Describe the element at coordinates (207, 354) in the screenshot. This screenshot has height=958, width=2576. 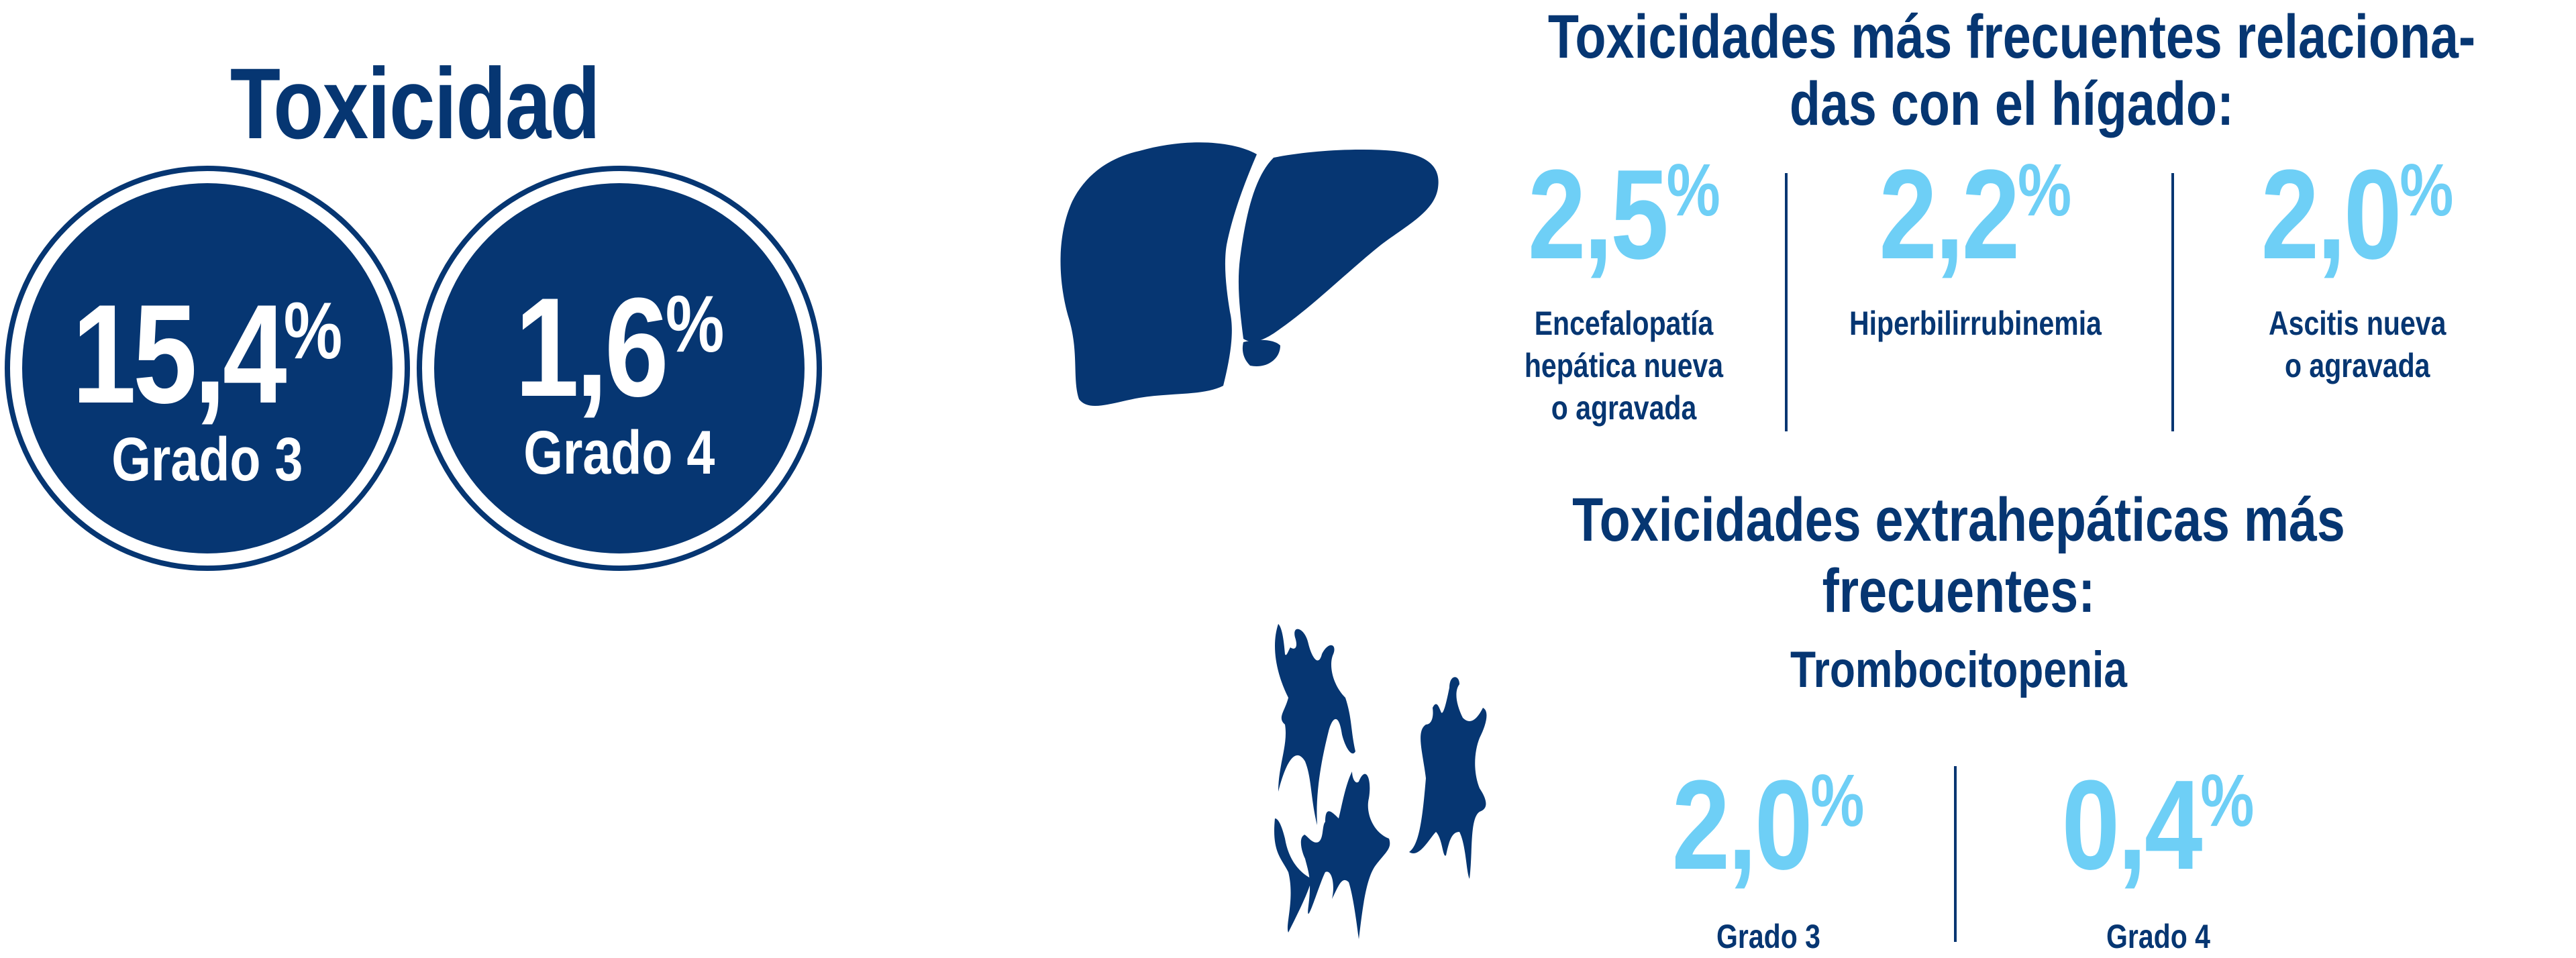
I see `grade3-value: 15,4%` at that location.